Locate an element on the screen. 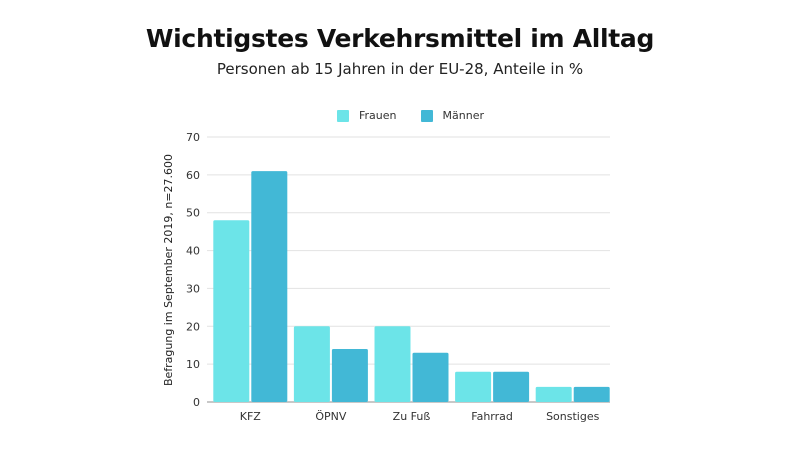 The width and height of the screenshot is (800, 450). y-tick-label: 50 is located at coordinates (193, 213).